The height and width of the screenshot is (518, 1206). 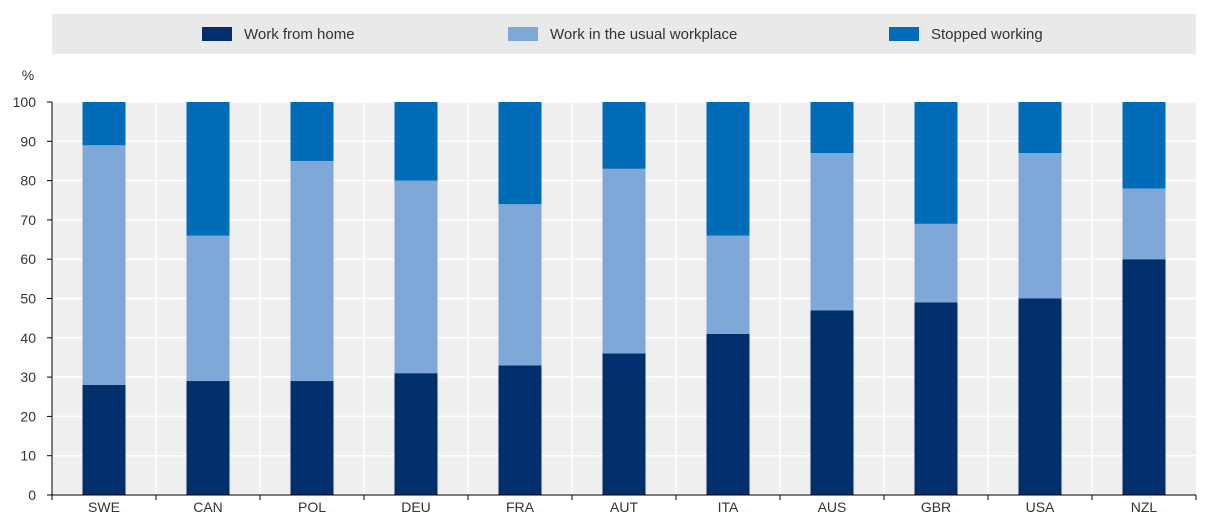 What do you see at coordinates (28, 259) in the screenshot?
I see `y-tick-label: 60` at bounding box center [28, 259].